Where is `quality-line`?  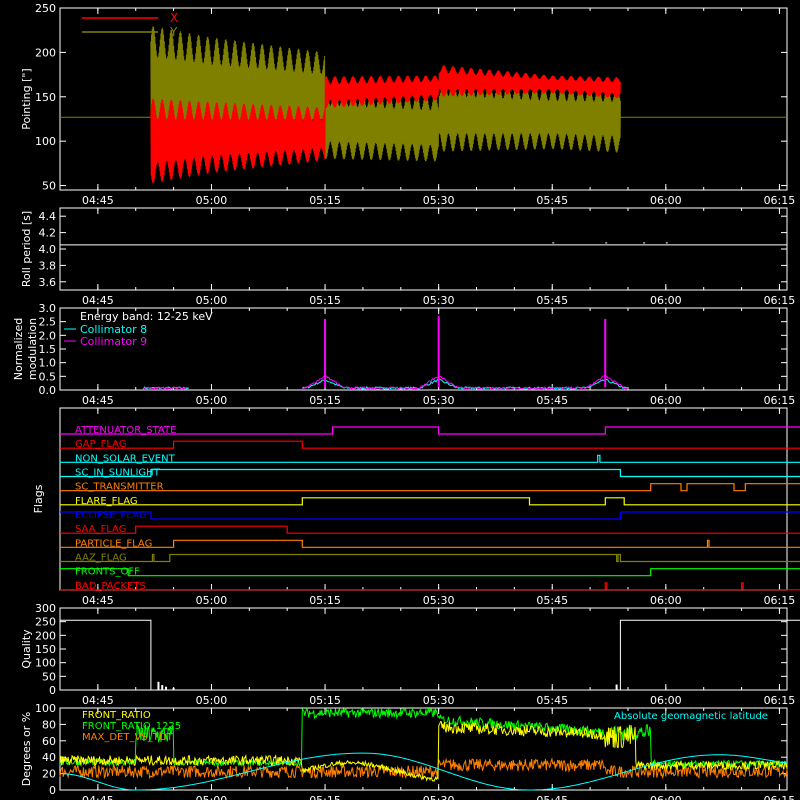
quality-line is located at coordinates (430, 655).